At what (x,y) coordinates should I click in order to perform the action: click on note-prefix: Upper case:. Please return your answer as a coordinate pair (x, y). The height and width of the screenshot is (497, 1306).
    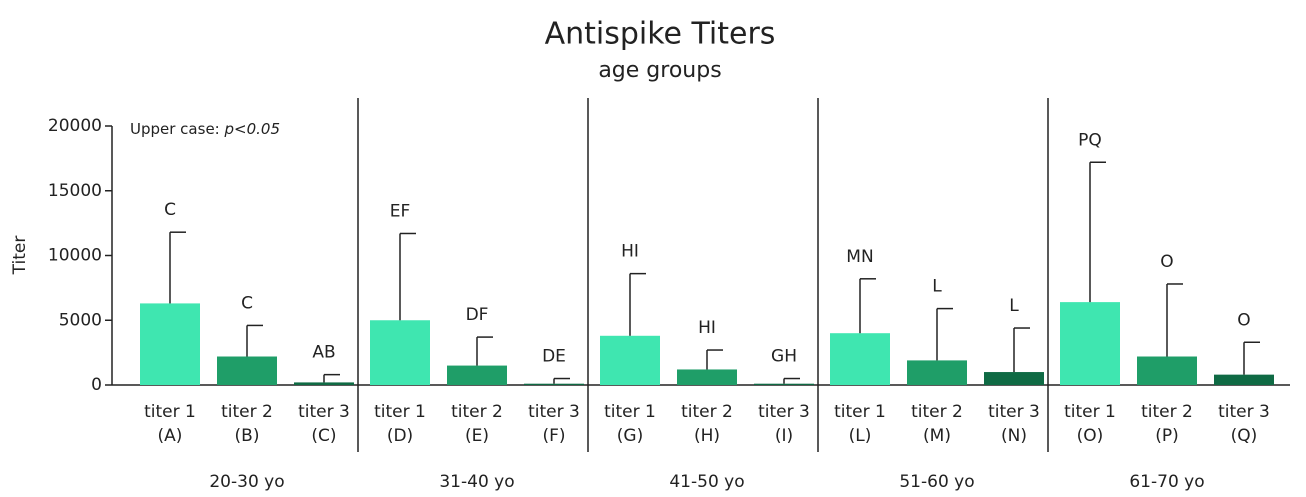
    Looking at the image, I should click on (175, 129).